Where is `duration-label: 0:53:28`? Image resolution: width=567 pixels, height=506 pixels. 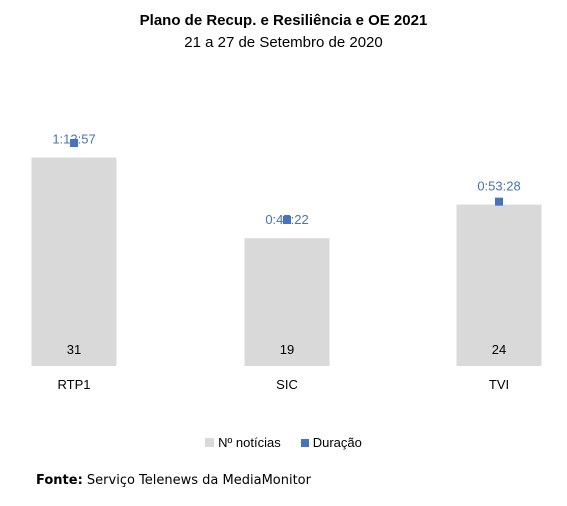
duration-label: 0:53:28 is located at coordinates (498, 186).